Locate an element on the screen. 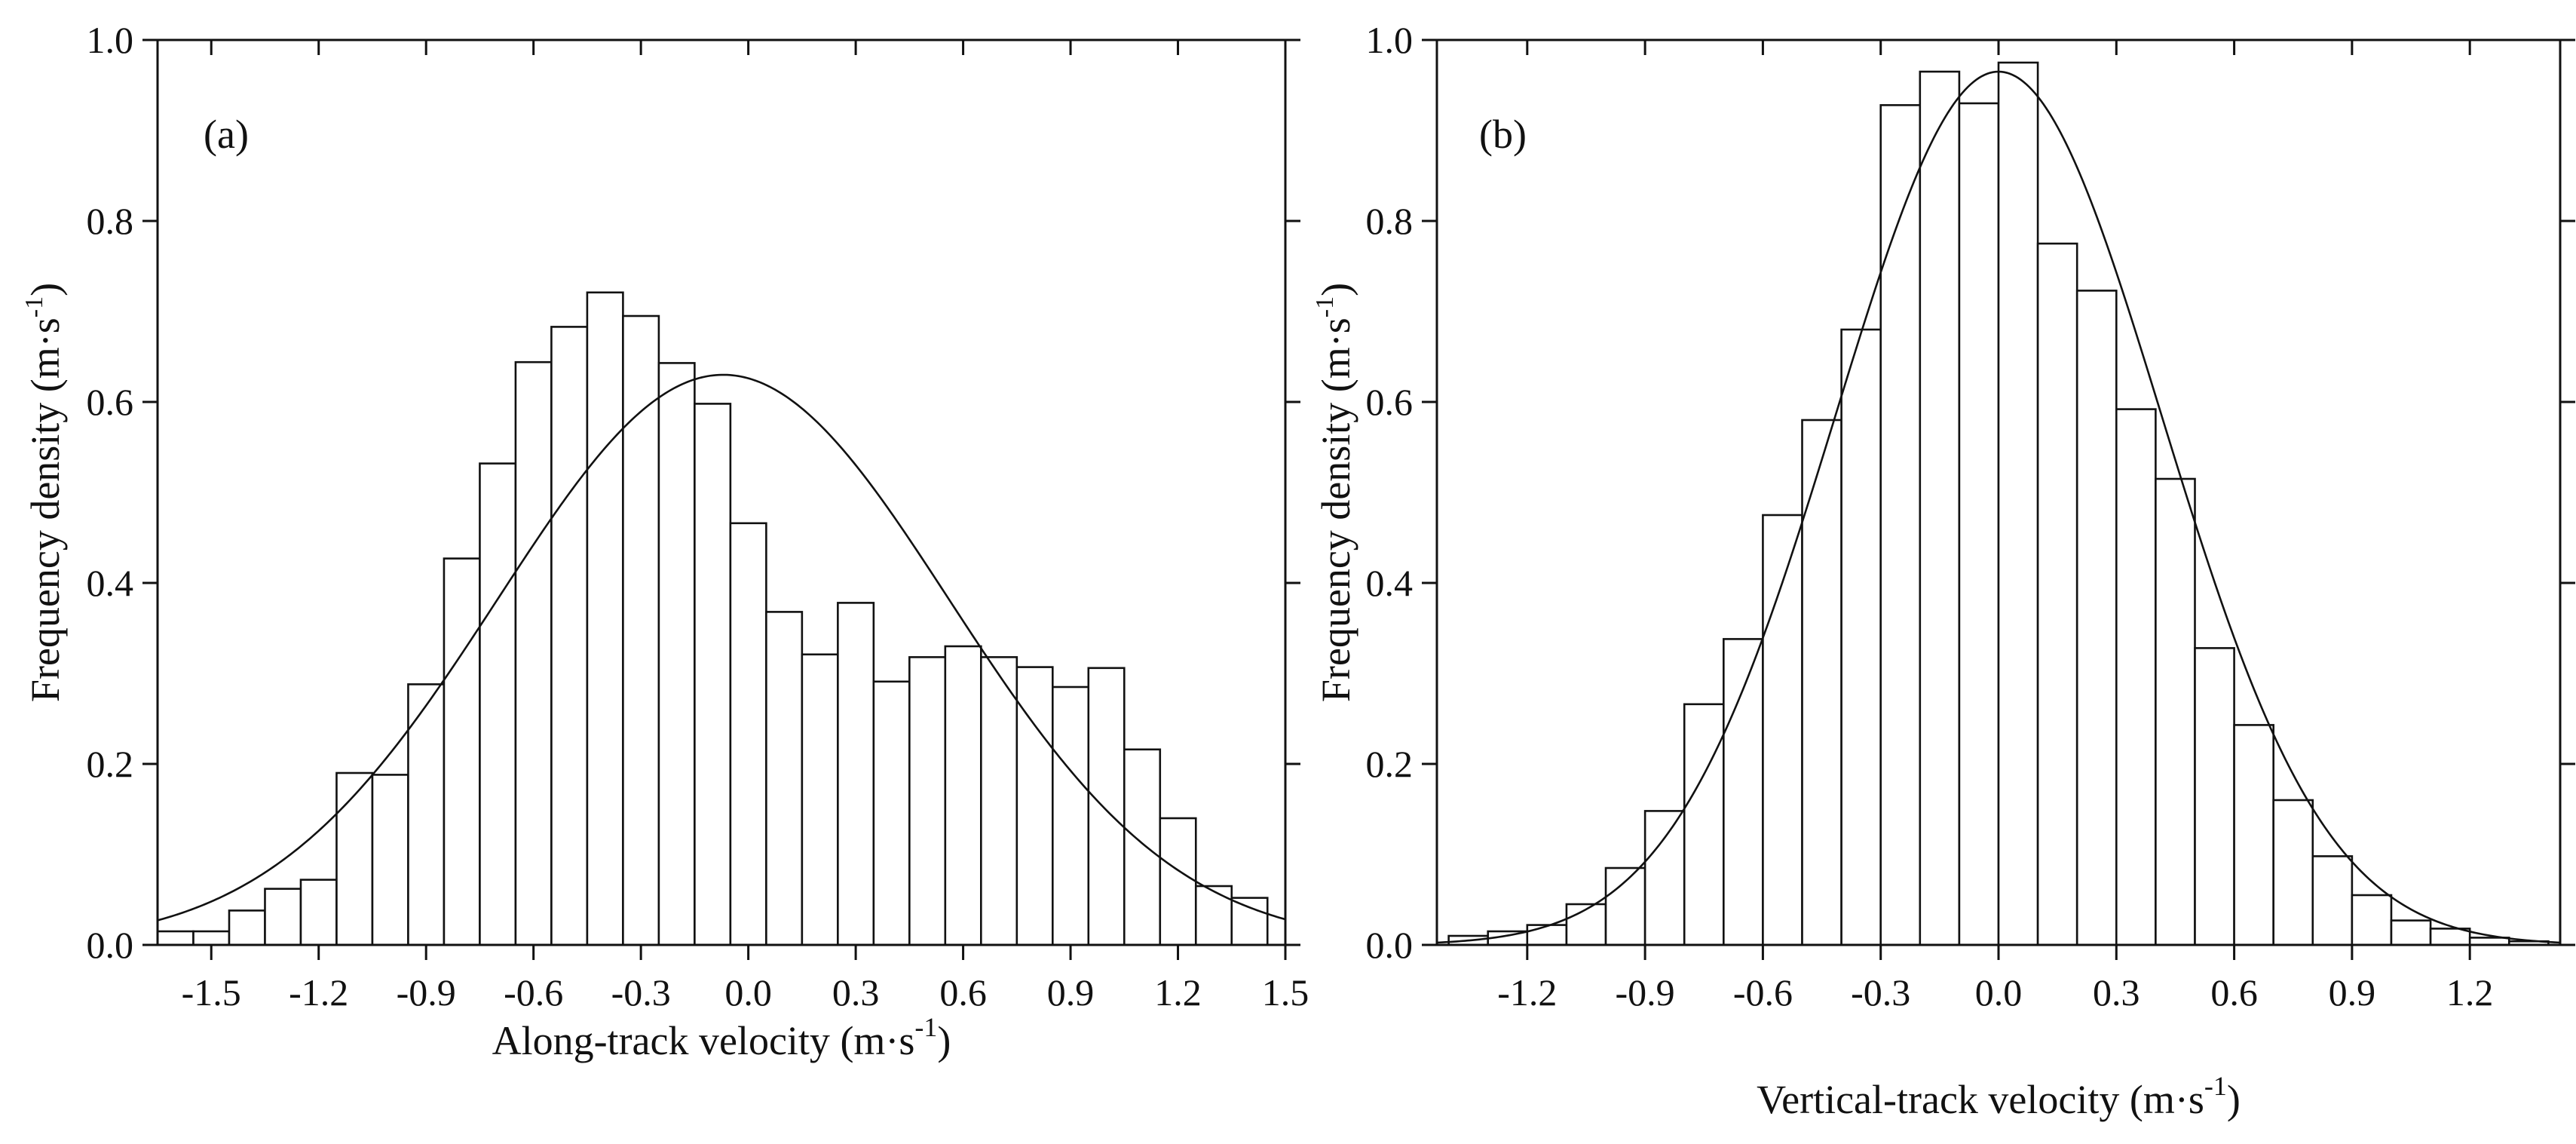 Image resolution: width=2576 pixels, height=1144 pixels. y-tick-label: 1.0 is located at coordinates (110, 40).